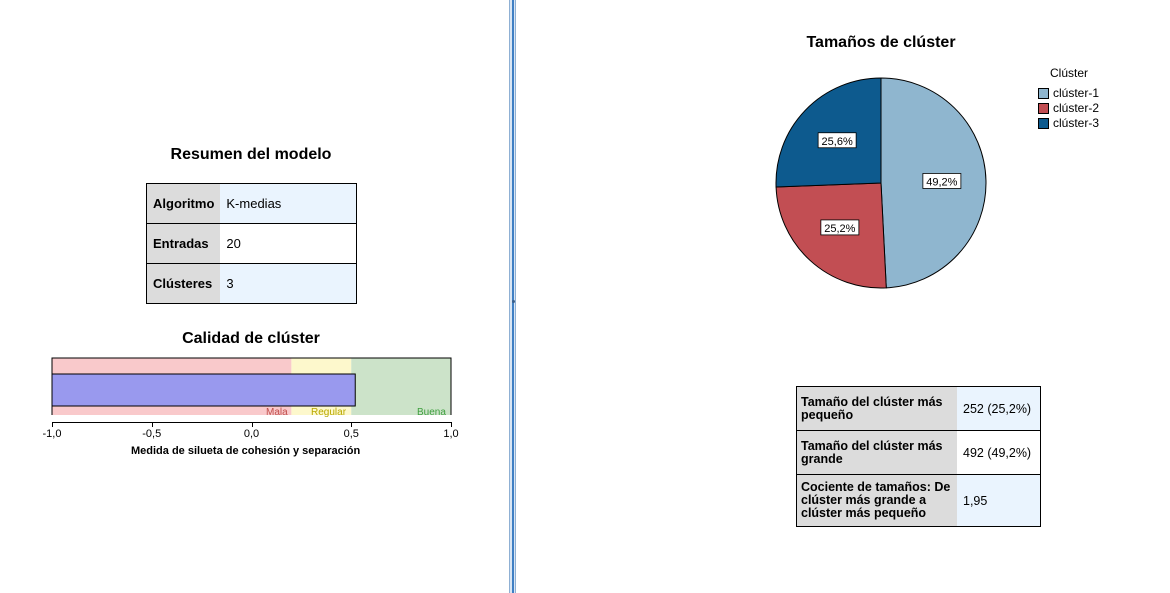 This screenshot has width=1170, height=593. Describe the element at coordinates (1076, 108) in the screenshot. I see `legend-label: clúster-2` at that location.